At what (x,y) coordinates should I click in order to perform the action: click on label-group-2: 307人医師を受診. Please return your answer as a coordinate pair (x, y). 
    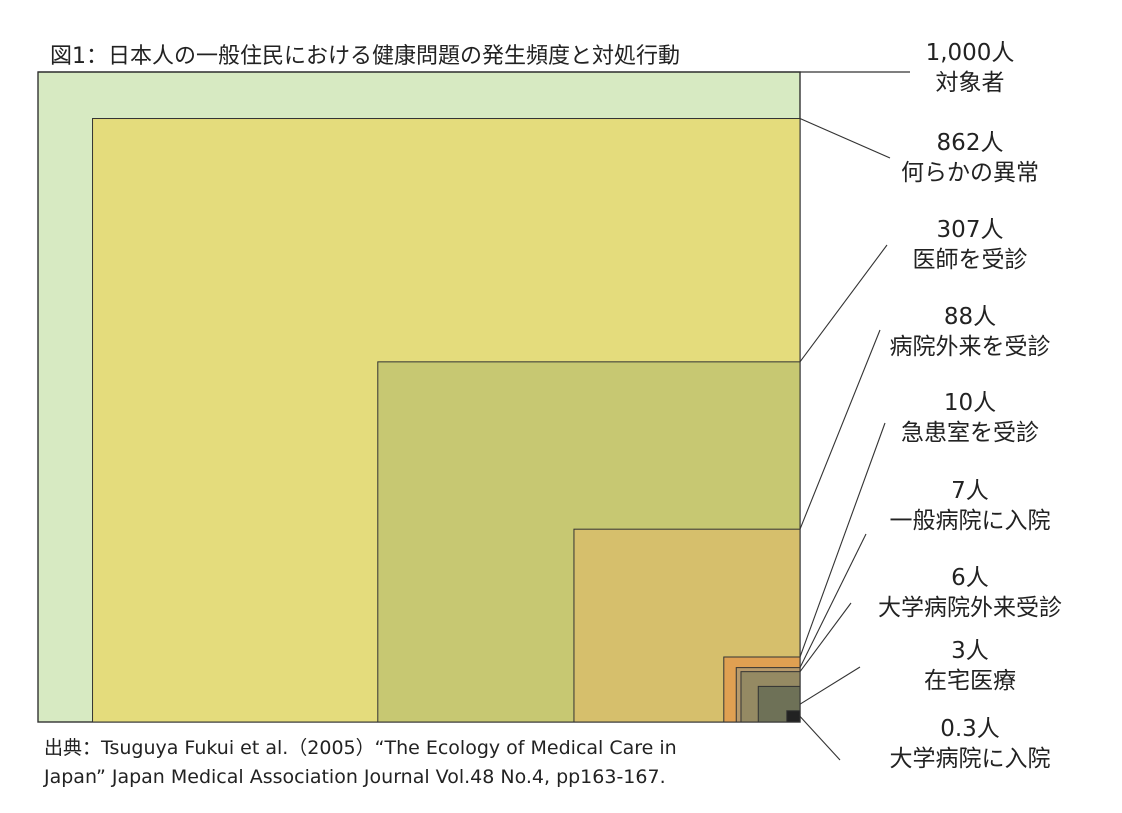
    Looking at the image, I should click on (970, 245).